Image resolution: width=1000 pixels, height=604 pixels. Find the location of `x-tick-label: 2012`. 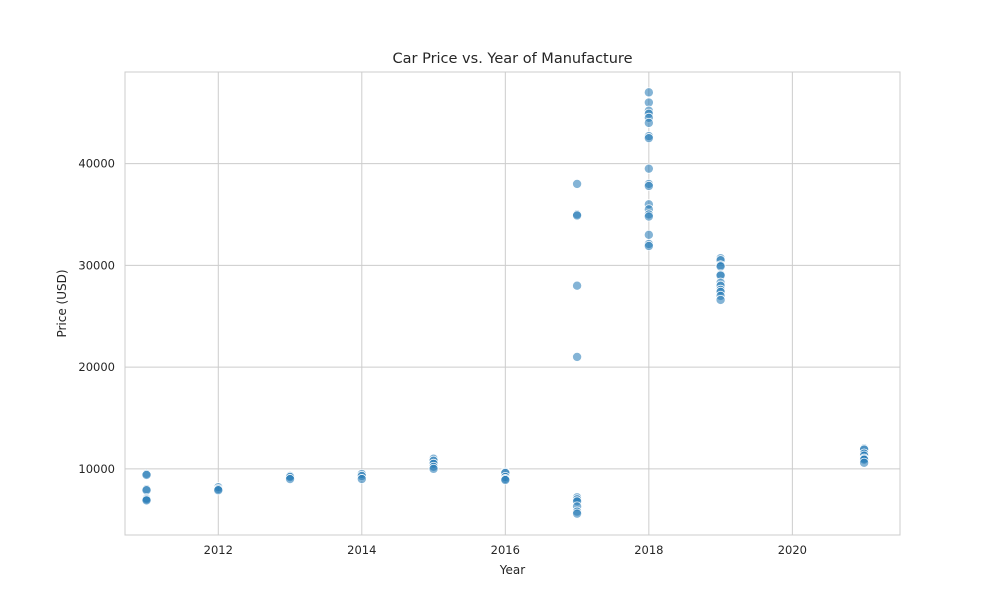

x-tick-label: 2012 is located at coordinates (218, 550).